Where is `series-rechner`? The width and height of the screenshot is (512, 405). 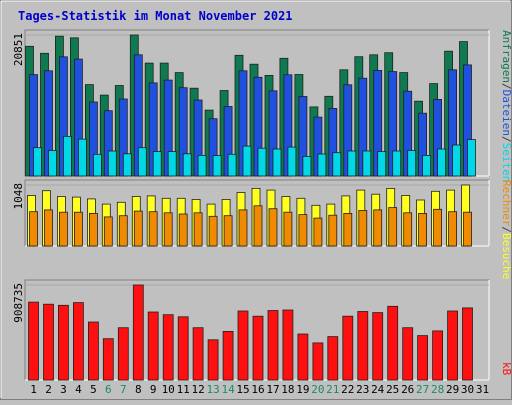 series-rechner is located at coordinates (250, 226).